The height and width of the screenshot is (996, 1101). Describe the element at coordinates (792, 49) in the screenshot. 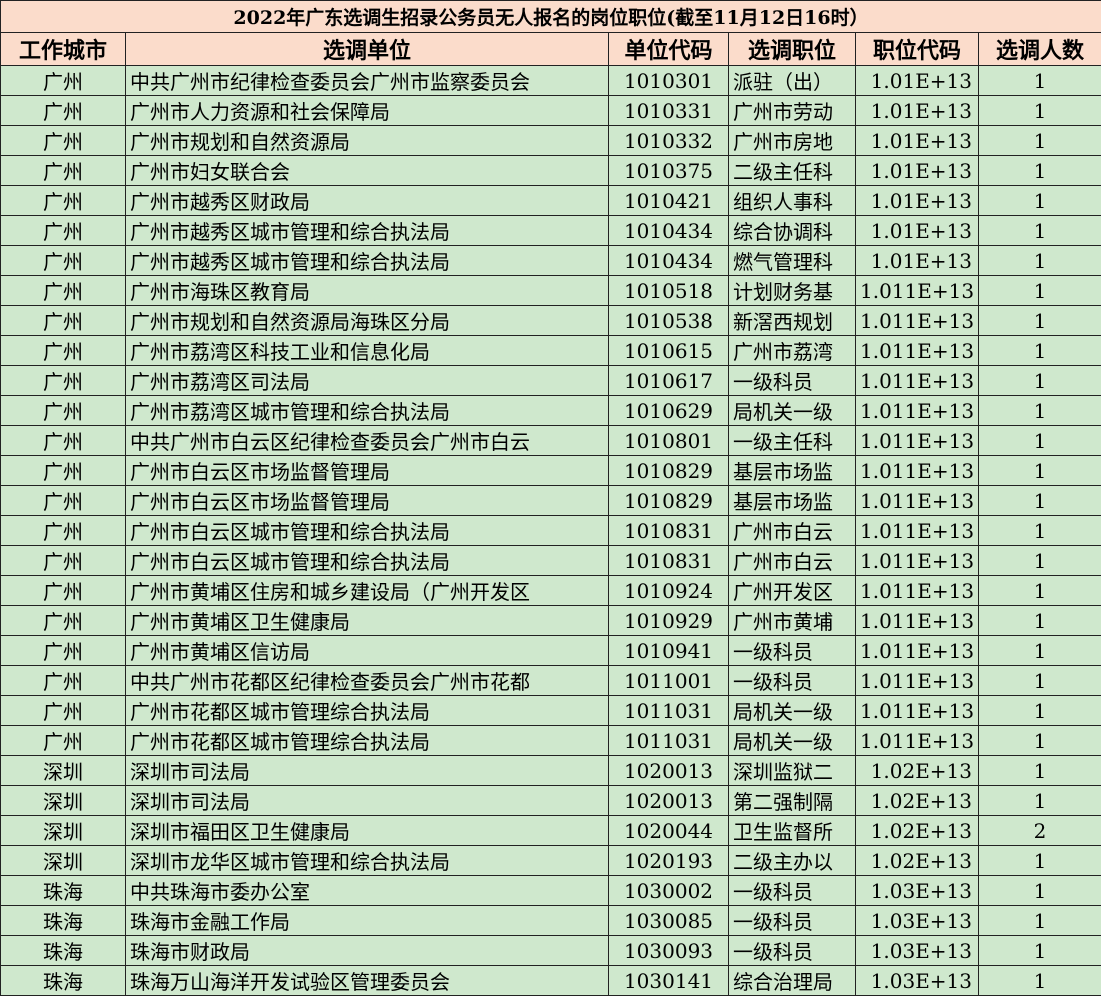

I see `header-position: 选调职位` at that location.